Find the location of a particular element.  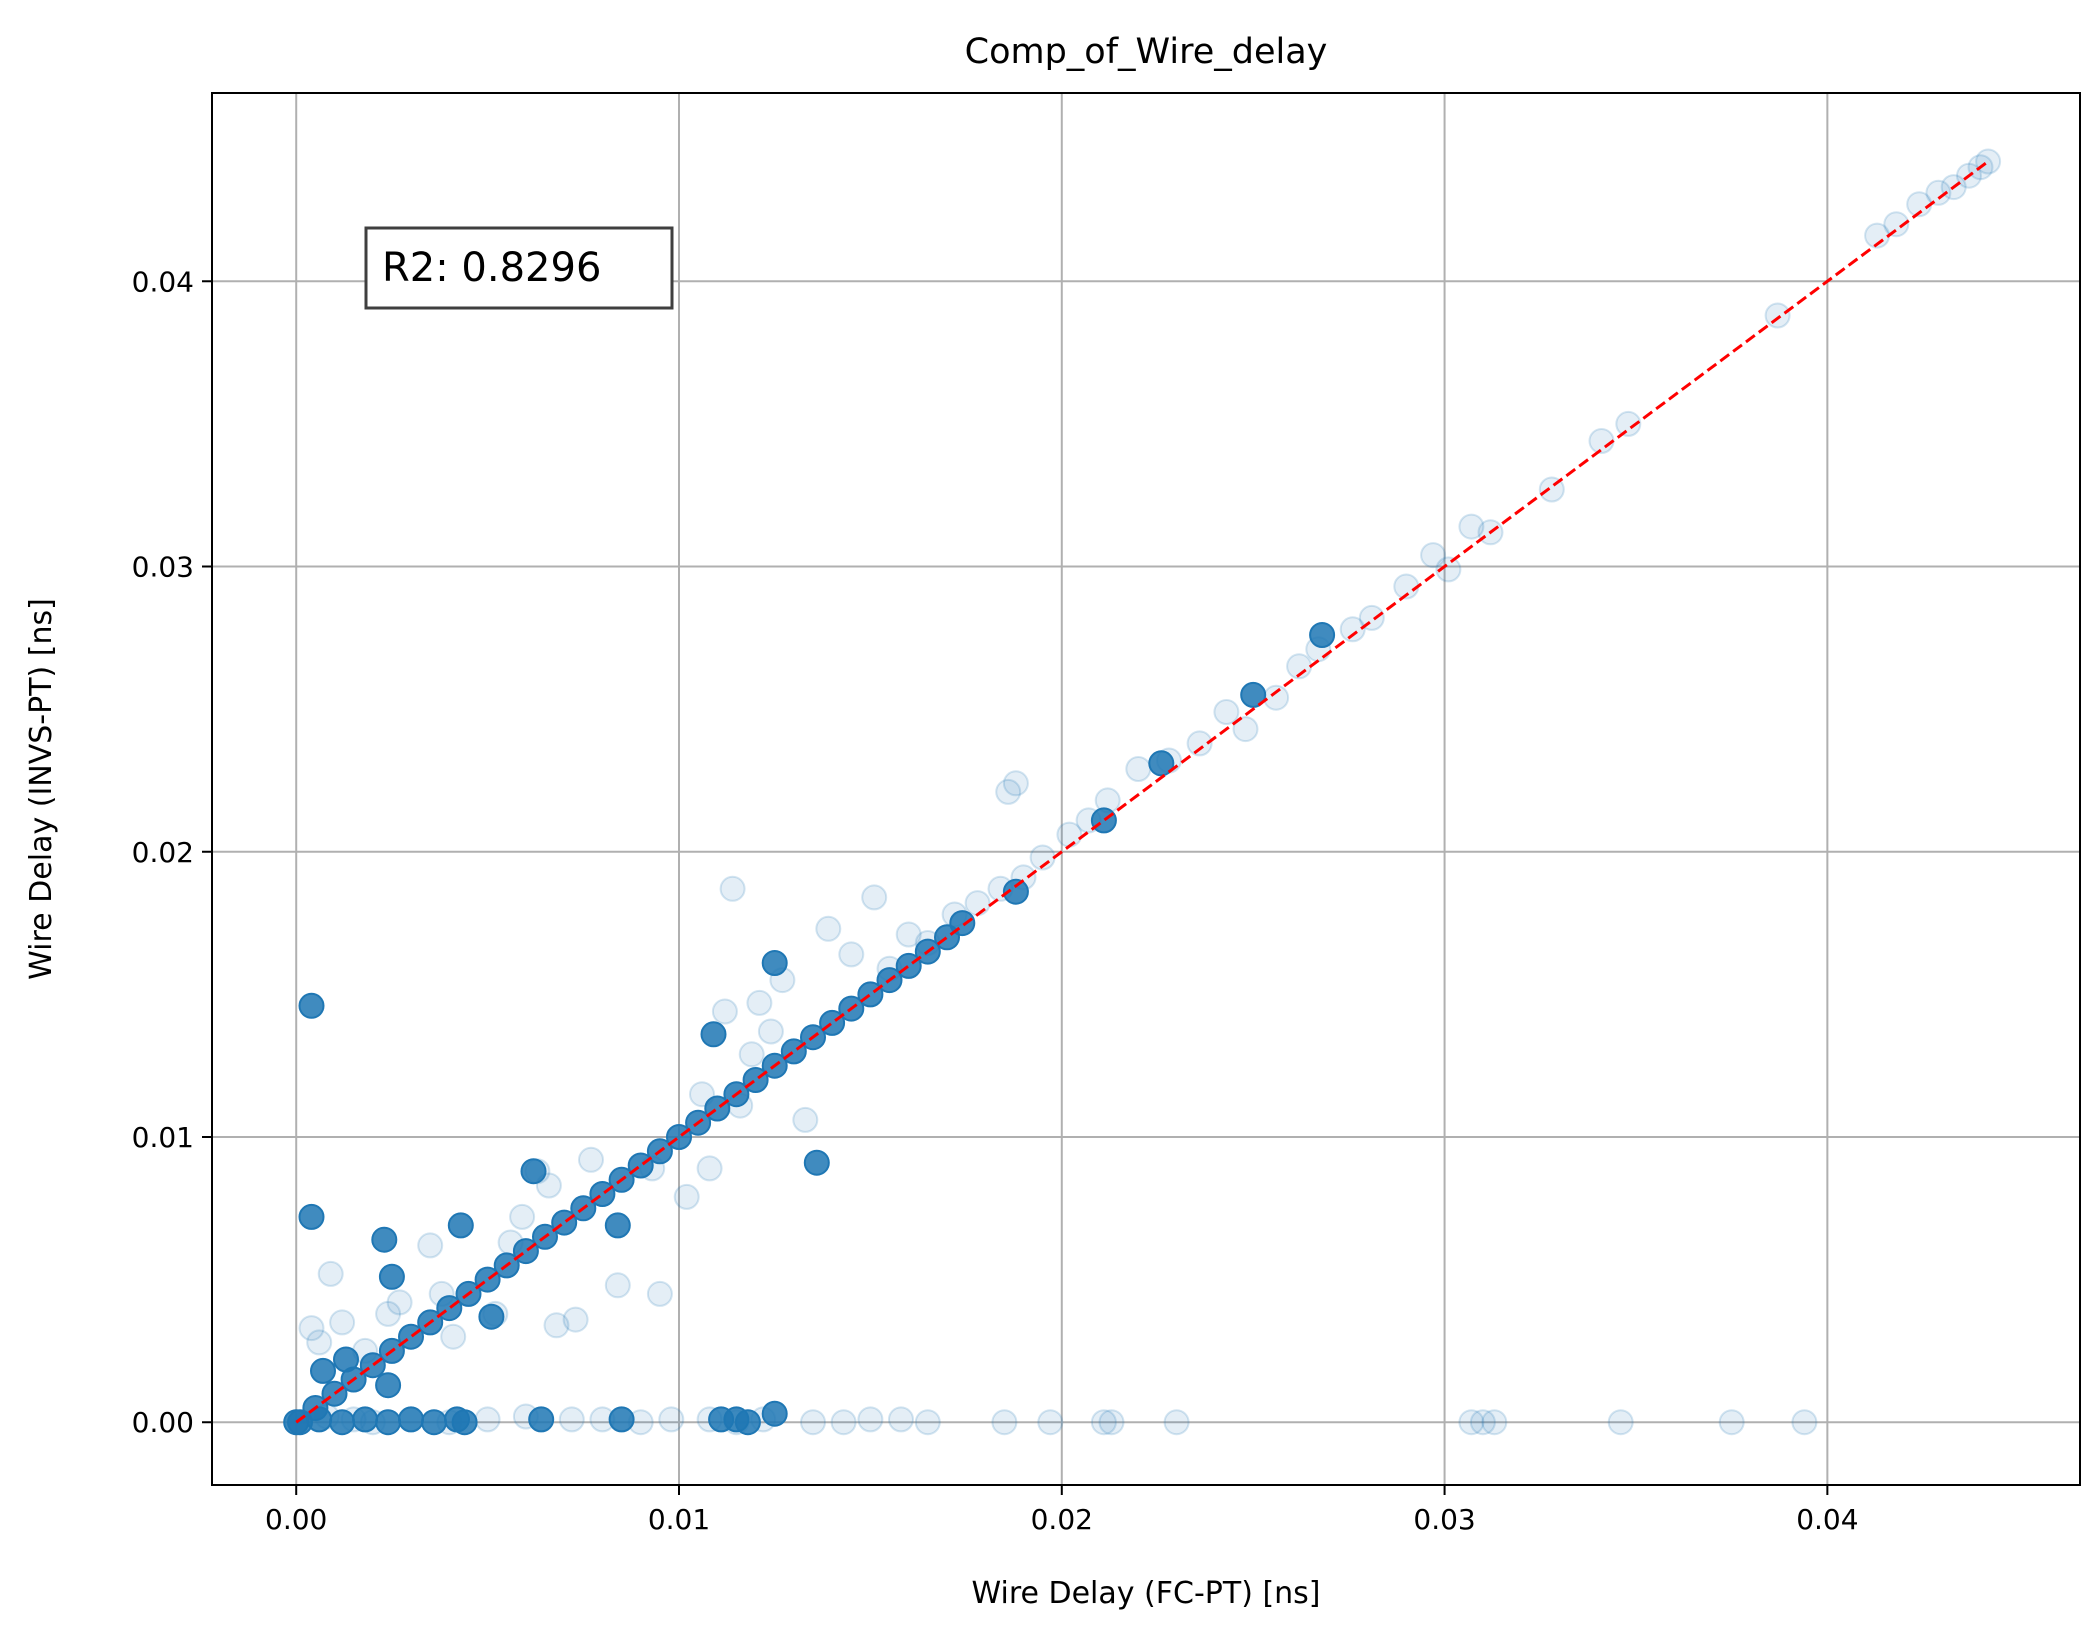

y-tick-label: 0.02 is located at coordinates (163, 852).